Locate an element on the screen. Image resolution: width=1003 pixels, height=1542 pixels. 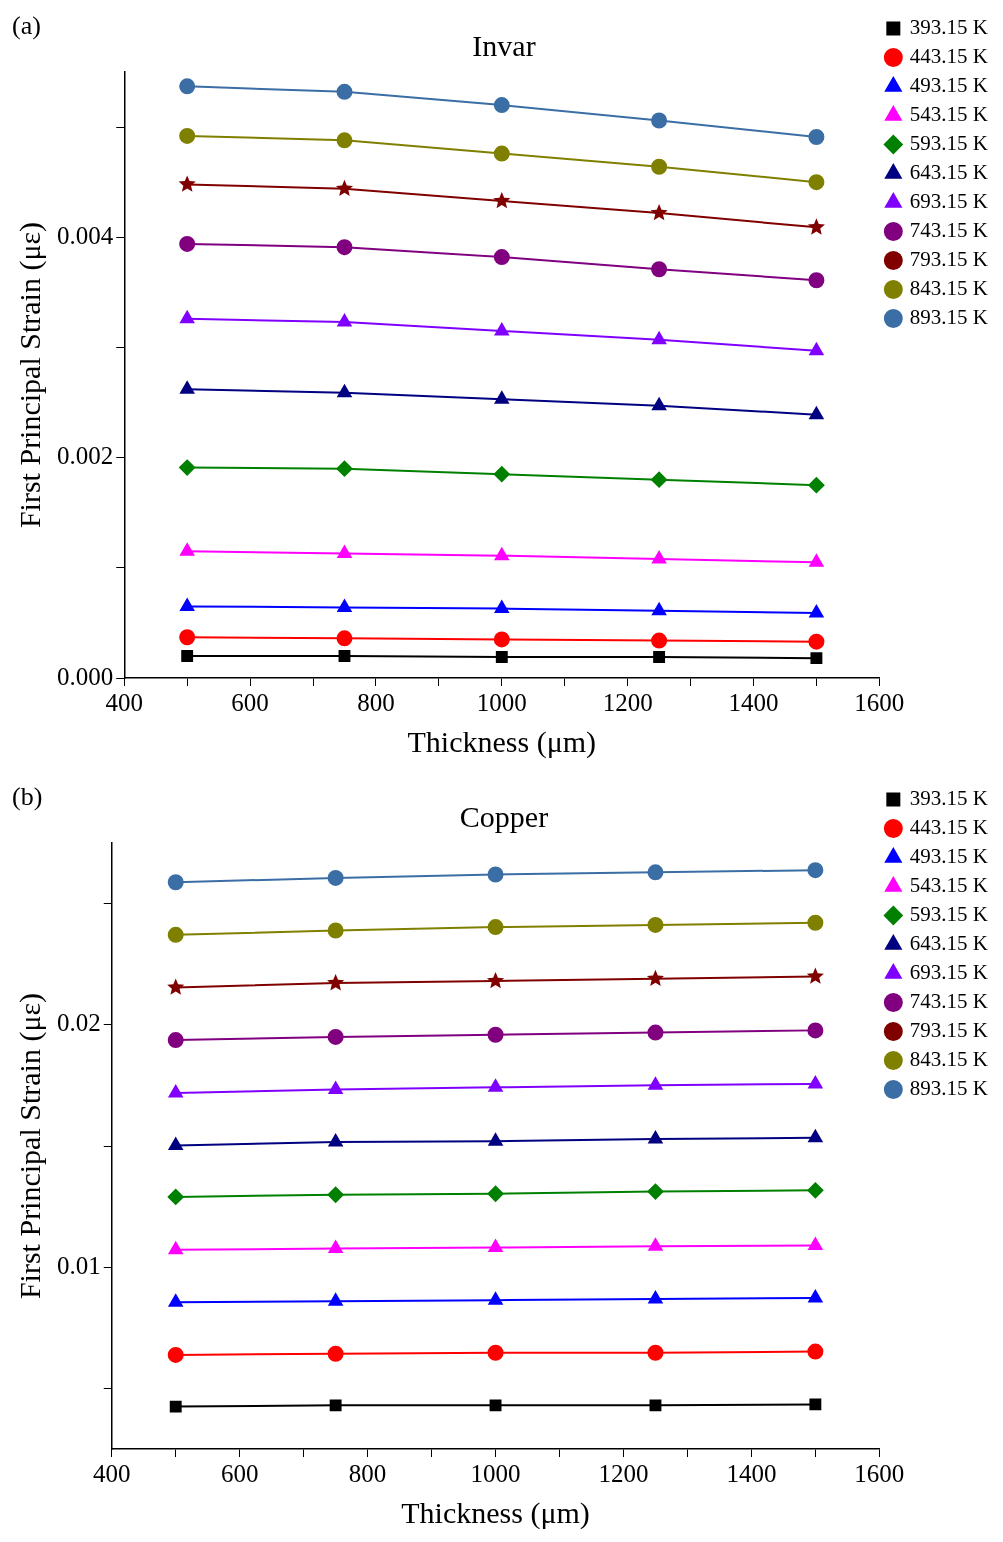
legend-label: 893.15 K is located at coordinates (949, 1088).